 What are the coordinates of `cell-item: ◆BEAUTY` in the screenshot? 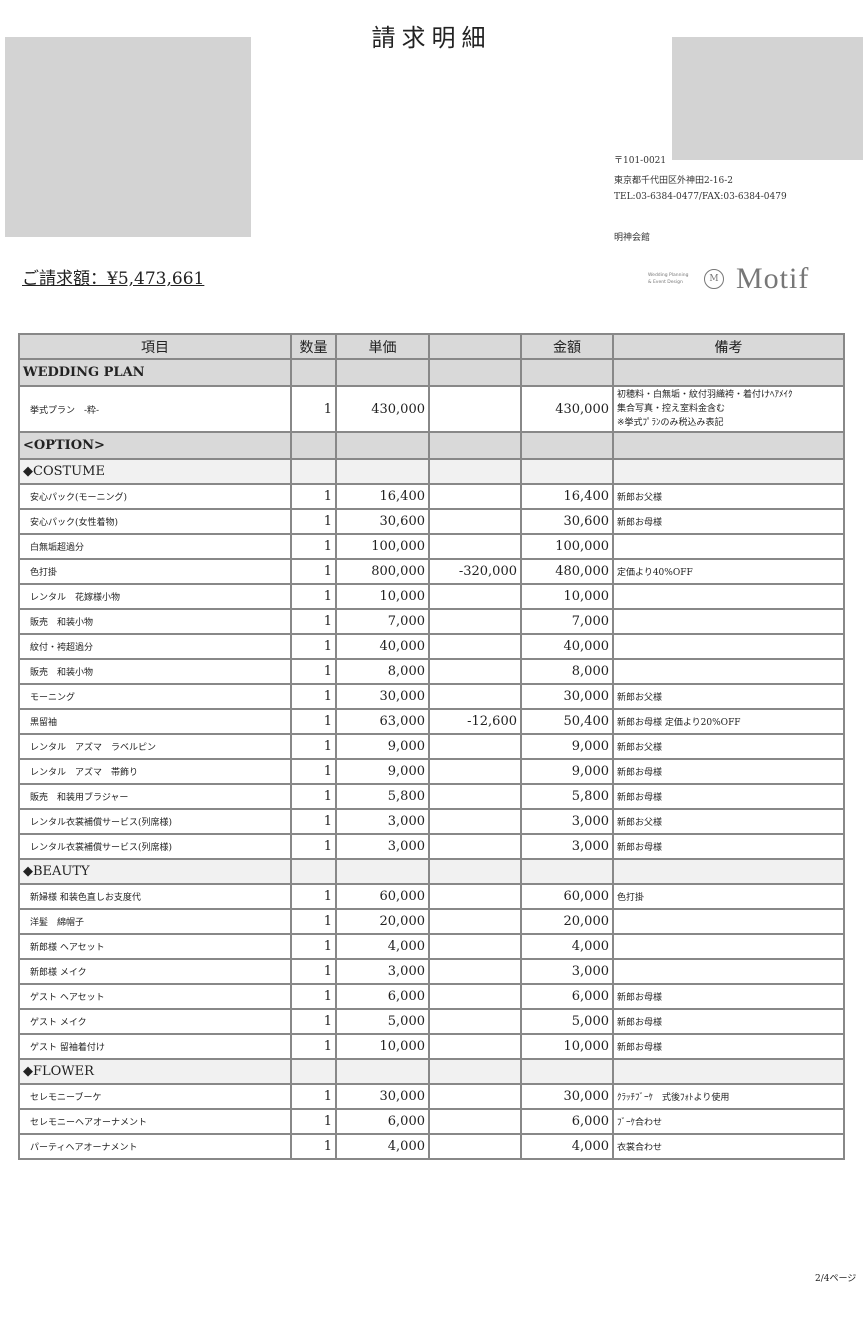 It's located at (155, 871).